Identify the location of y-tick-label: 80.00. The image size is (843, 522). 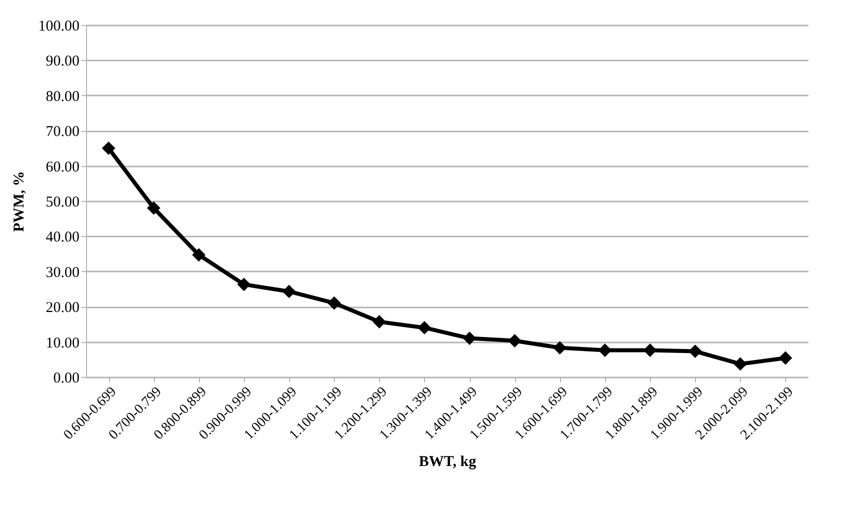
(63, 96).